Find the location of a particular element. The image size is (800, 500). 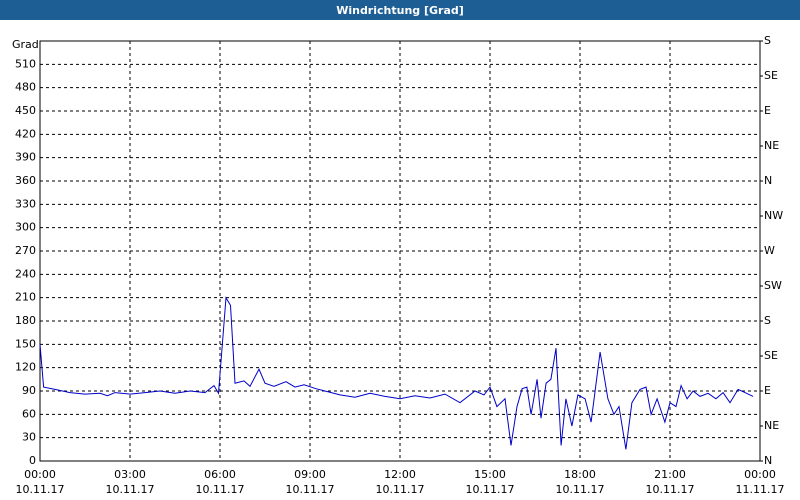

y-tick-label: 510 is located at coordinates (25, 63).